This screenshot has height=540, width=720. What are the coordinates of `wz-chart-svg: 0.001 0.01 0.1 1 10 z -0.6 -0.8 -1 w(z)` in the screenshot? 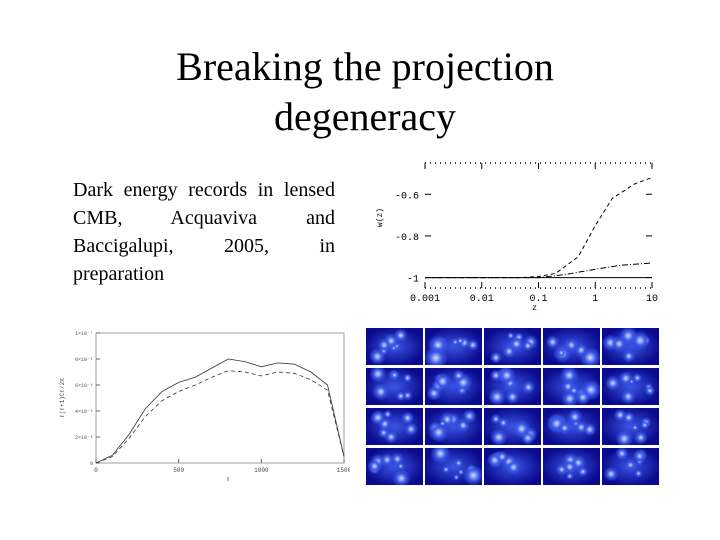 It's located at (517, 237).